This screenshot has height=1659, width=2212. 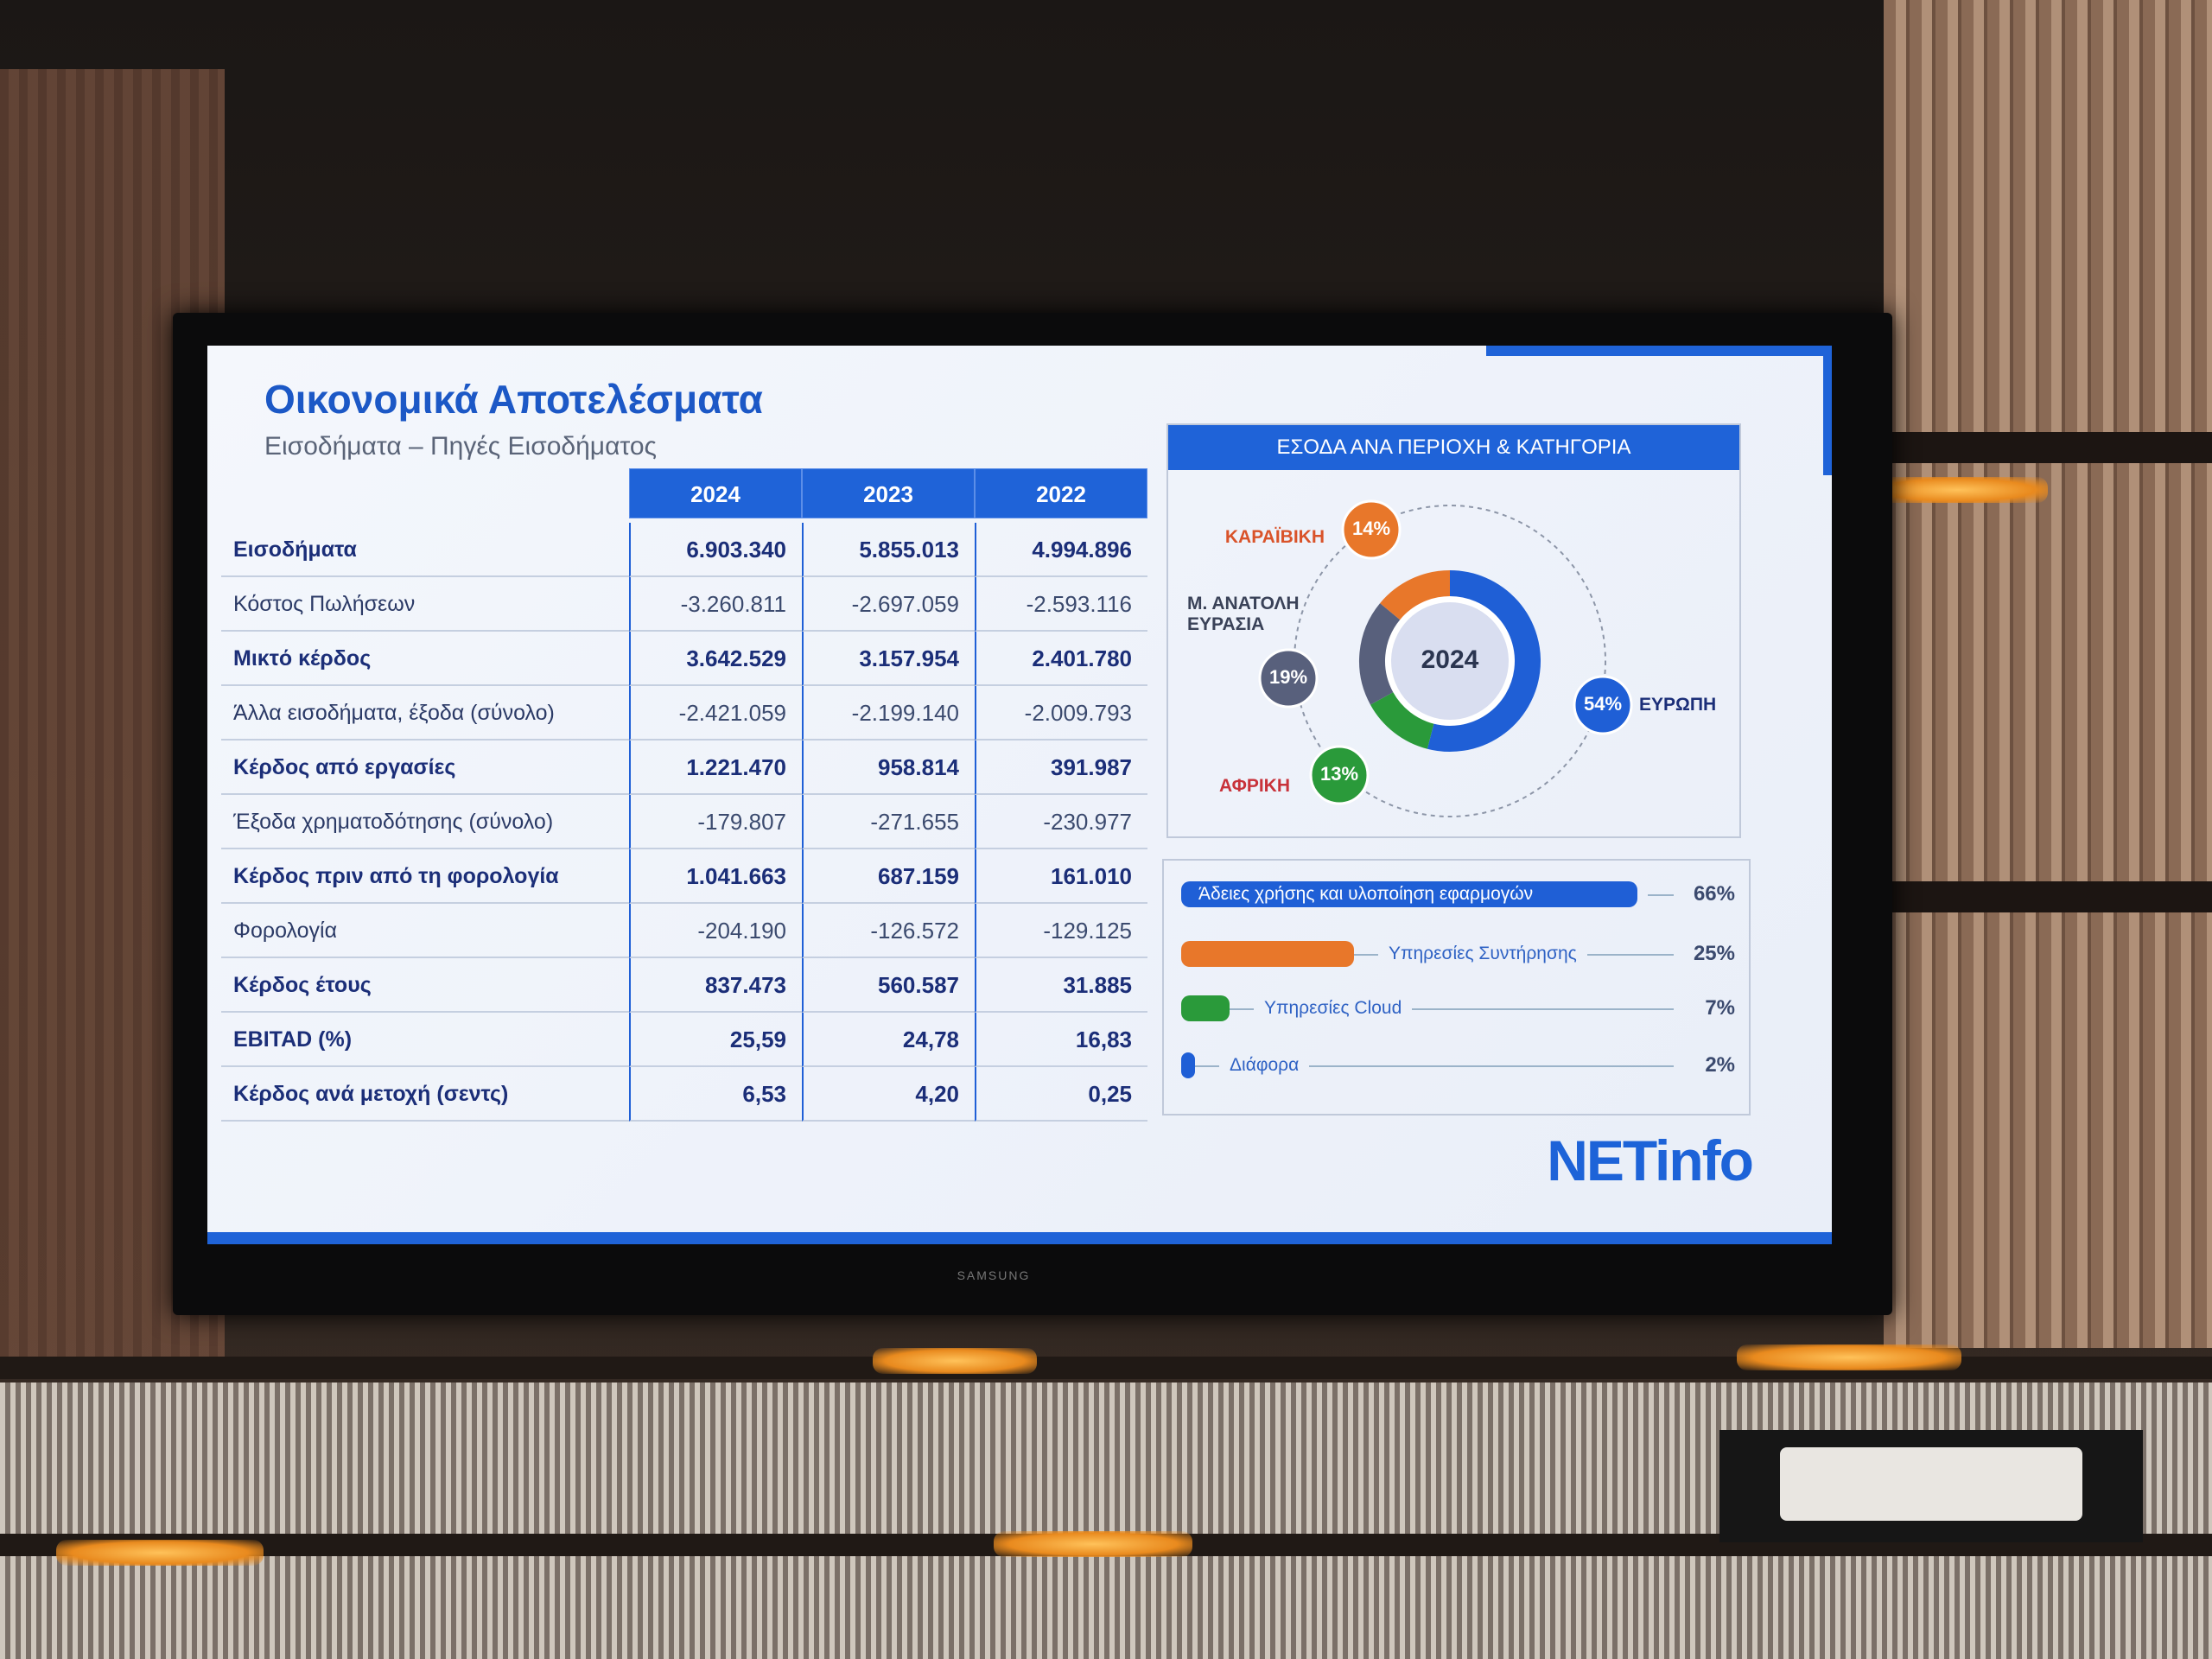 What do you see at coordinates (1061, 604) in the screenshot?
I see `cell-value: -2.593.116` at bounding box center [1061, 604].